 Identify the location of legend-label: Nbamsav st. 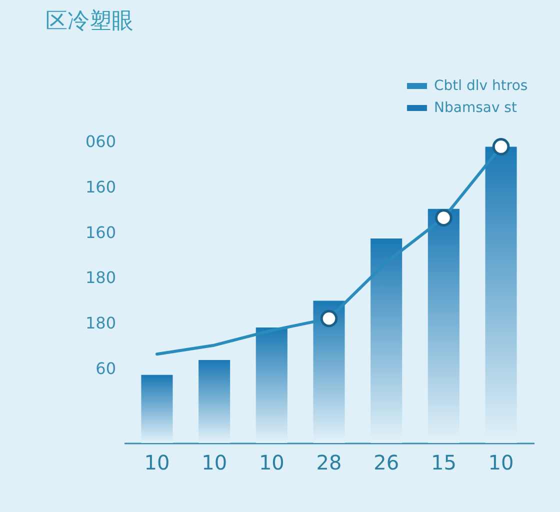
(476, 108).